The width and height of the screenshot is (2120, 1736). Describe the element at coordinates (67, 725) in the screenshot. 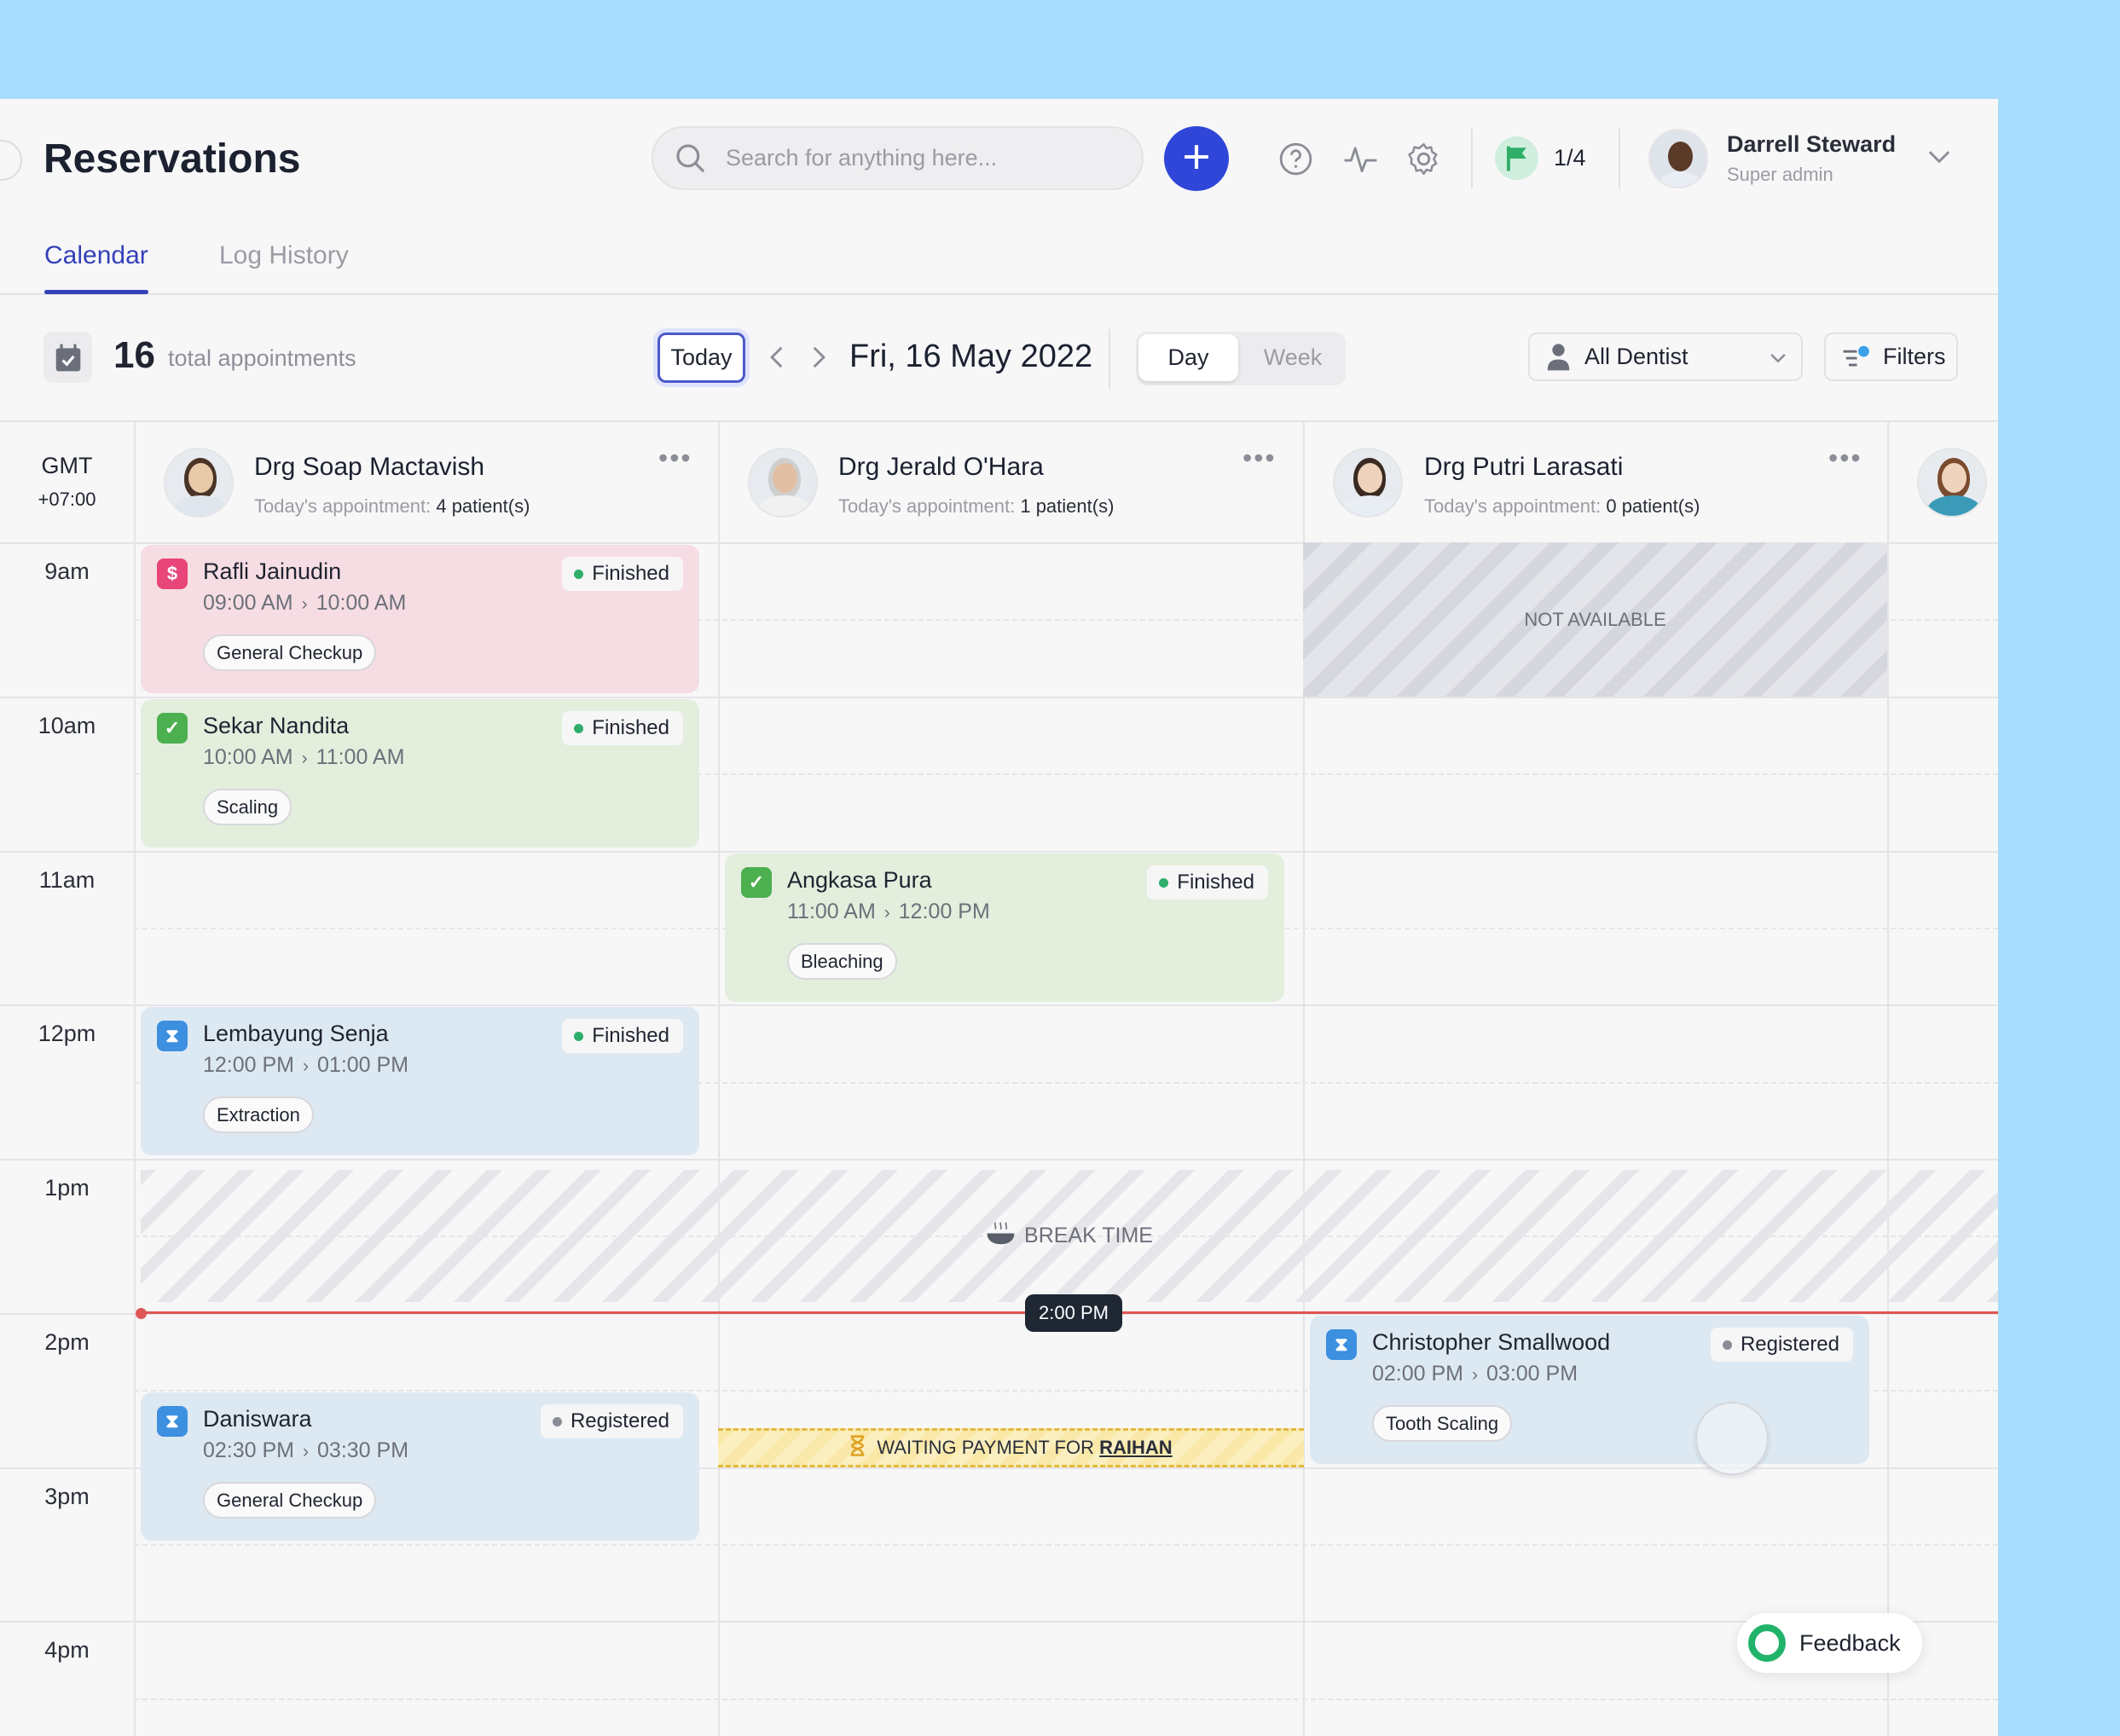

I see `hour-label: 10am` at that location.